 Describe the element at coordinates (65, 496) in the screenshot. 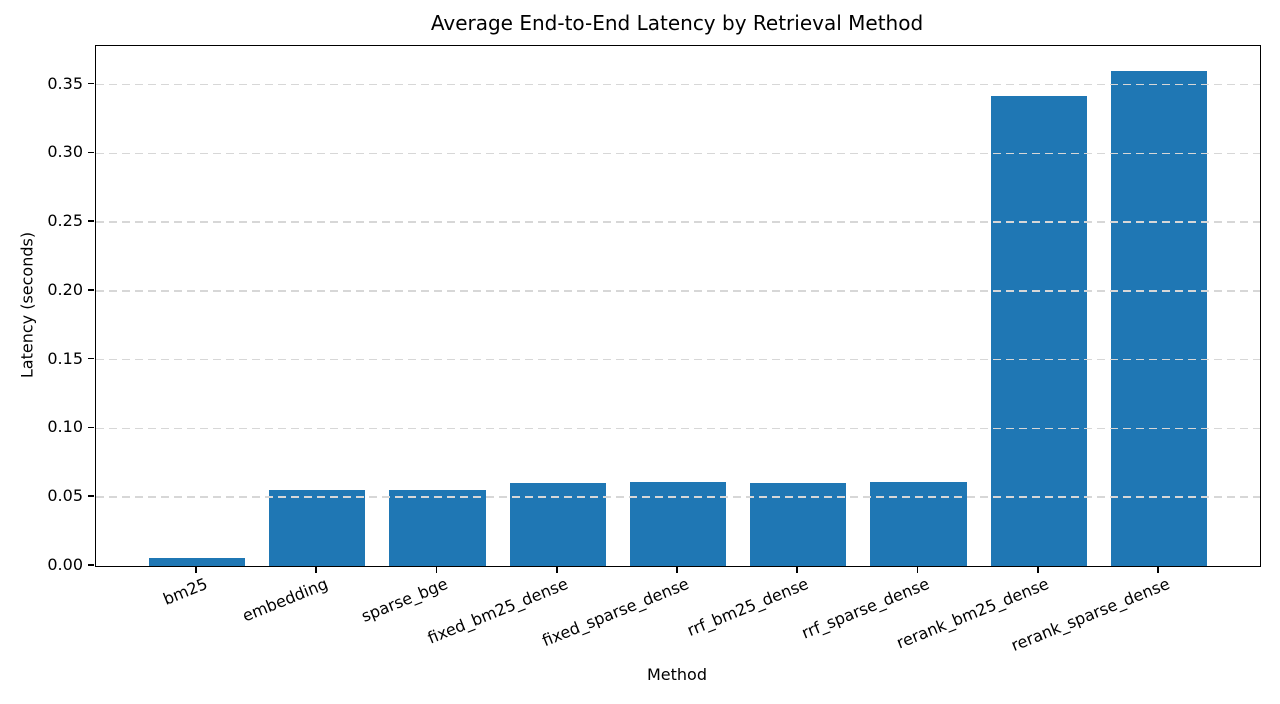

I see `y-tick-label: 0.05` at that location.